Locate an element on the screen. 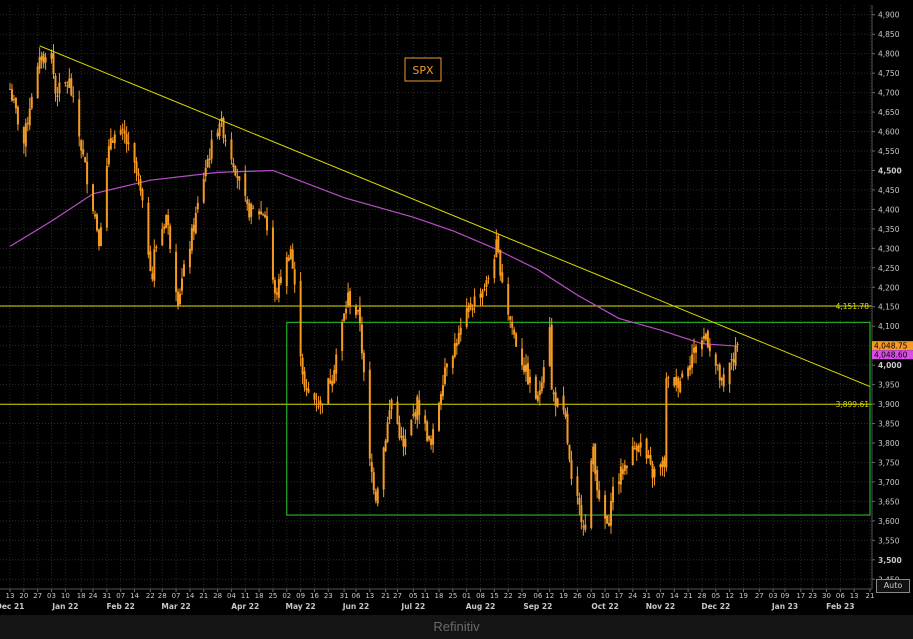 This screenshot has height=639, width=913. x-tick-label: 19 is located at coordinates (743, 596).